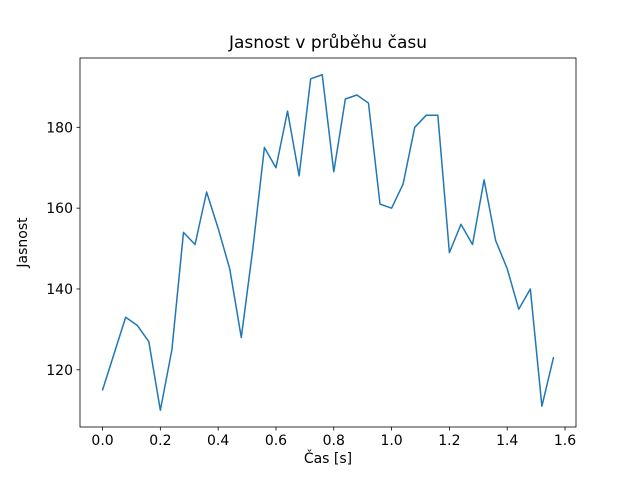 Image resolution: width=640 pixels, height=480 pixels. I want to click on y-tick-label: 140, so click(59, 290).